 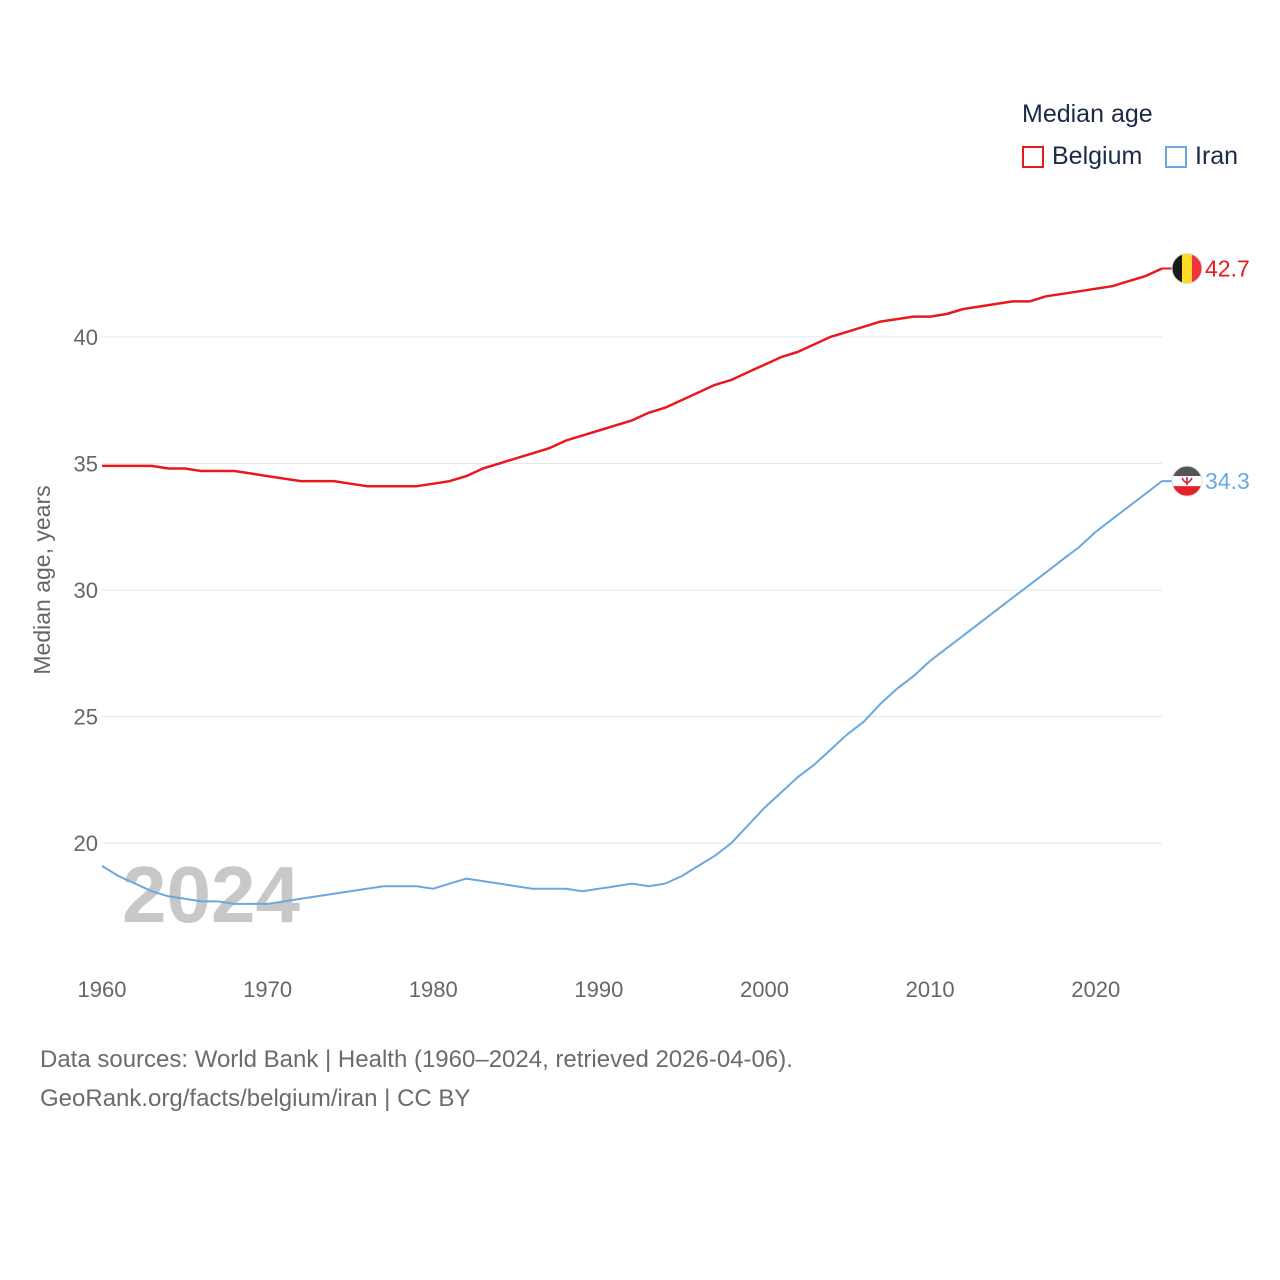 What do you see at coordinates (86, 337) in the screenshot?
I see `y-tick-40: 40` at bounding box center [86, 337].